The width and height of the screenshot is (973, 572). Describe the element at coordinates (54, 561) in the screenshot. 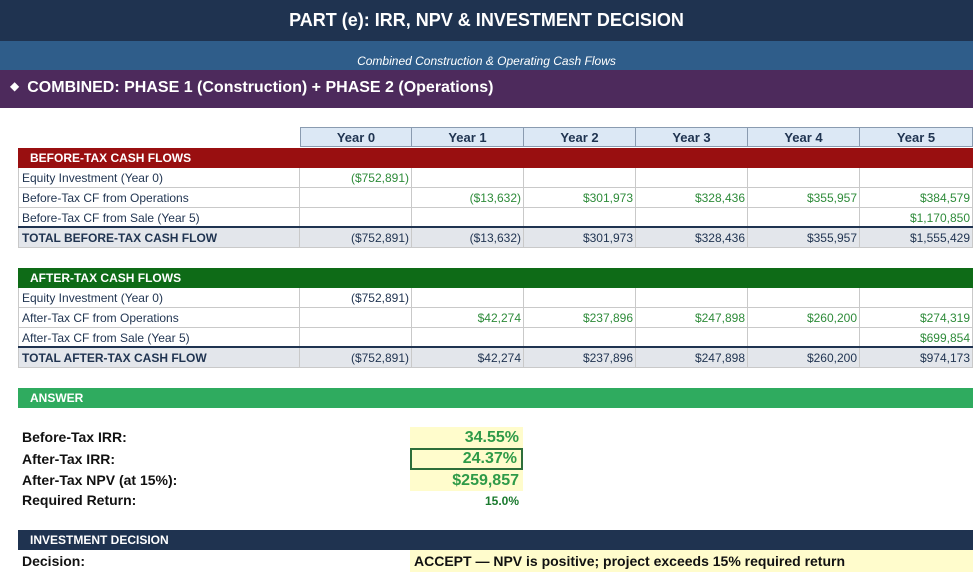

I see `decision-label: Decision:` at that location.